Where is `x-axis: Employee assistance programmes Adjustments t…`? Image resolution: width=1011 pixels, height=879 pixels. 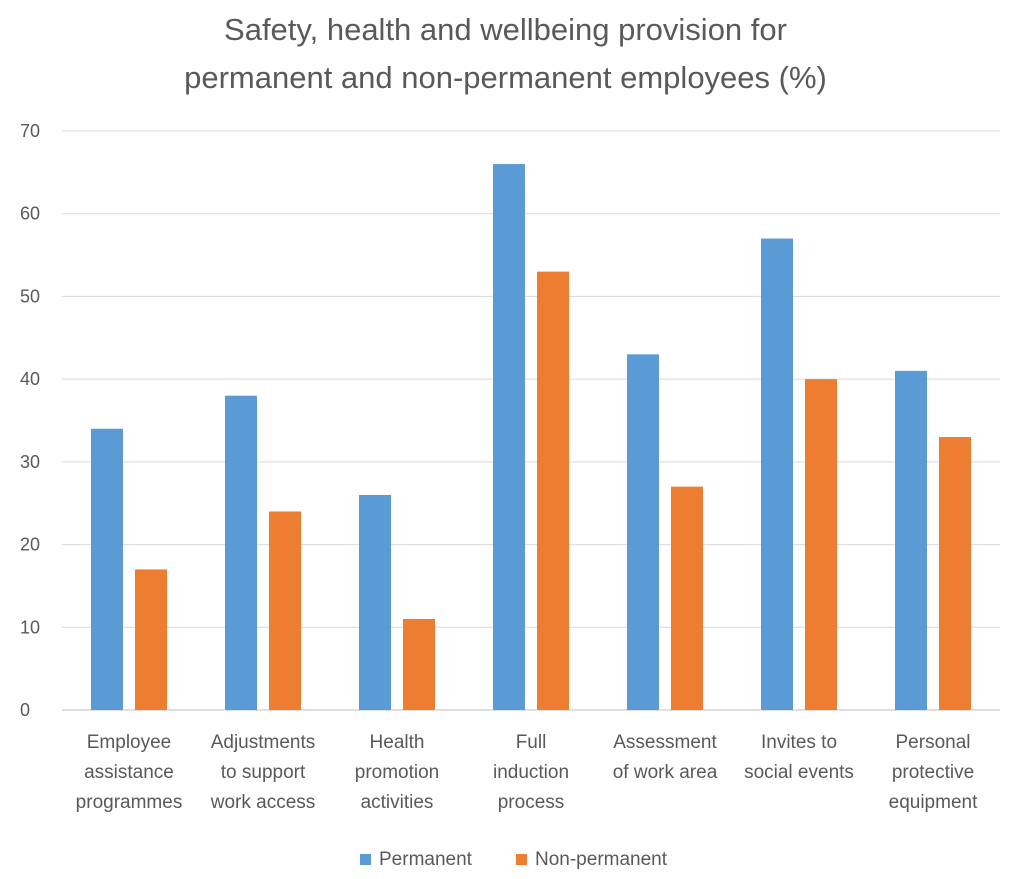 x-axis: Employee assistance programmes Adjustments t… is located at coordinates (527, 772).